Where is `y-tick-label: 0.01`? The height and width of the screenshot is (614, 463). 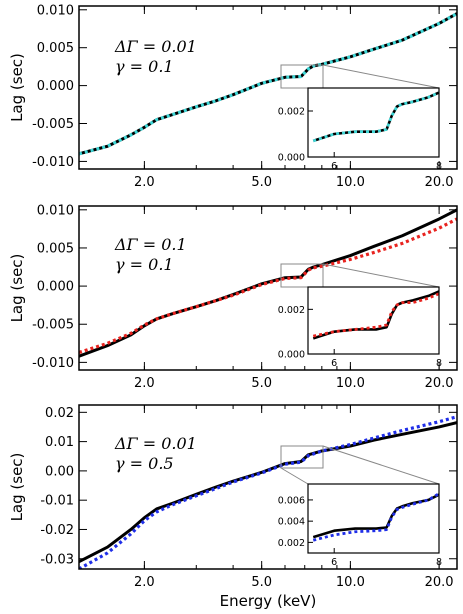 y-tick-label: 0.01 is located at coordinates (59, 442).